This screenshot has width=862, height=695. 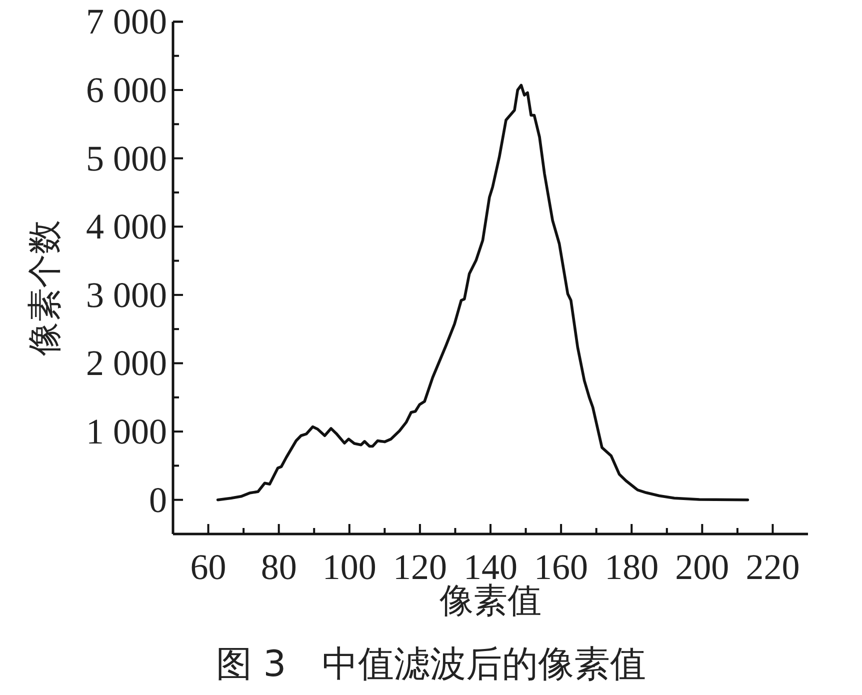 I want to click on x-tick-label: 200, so click(x=702, y=567).